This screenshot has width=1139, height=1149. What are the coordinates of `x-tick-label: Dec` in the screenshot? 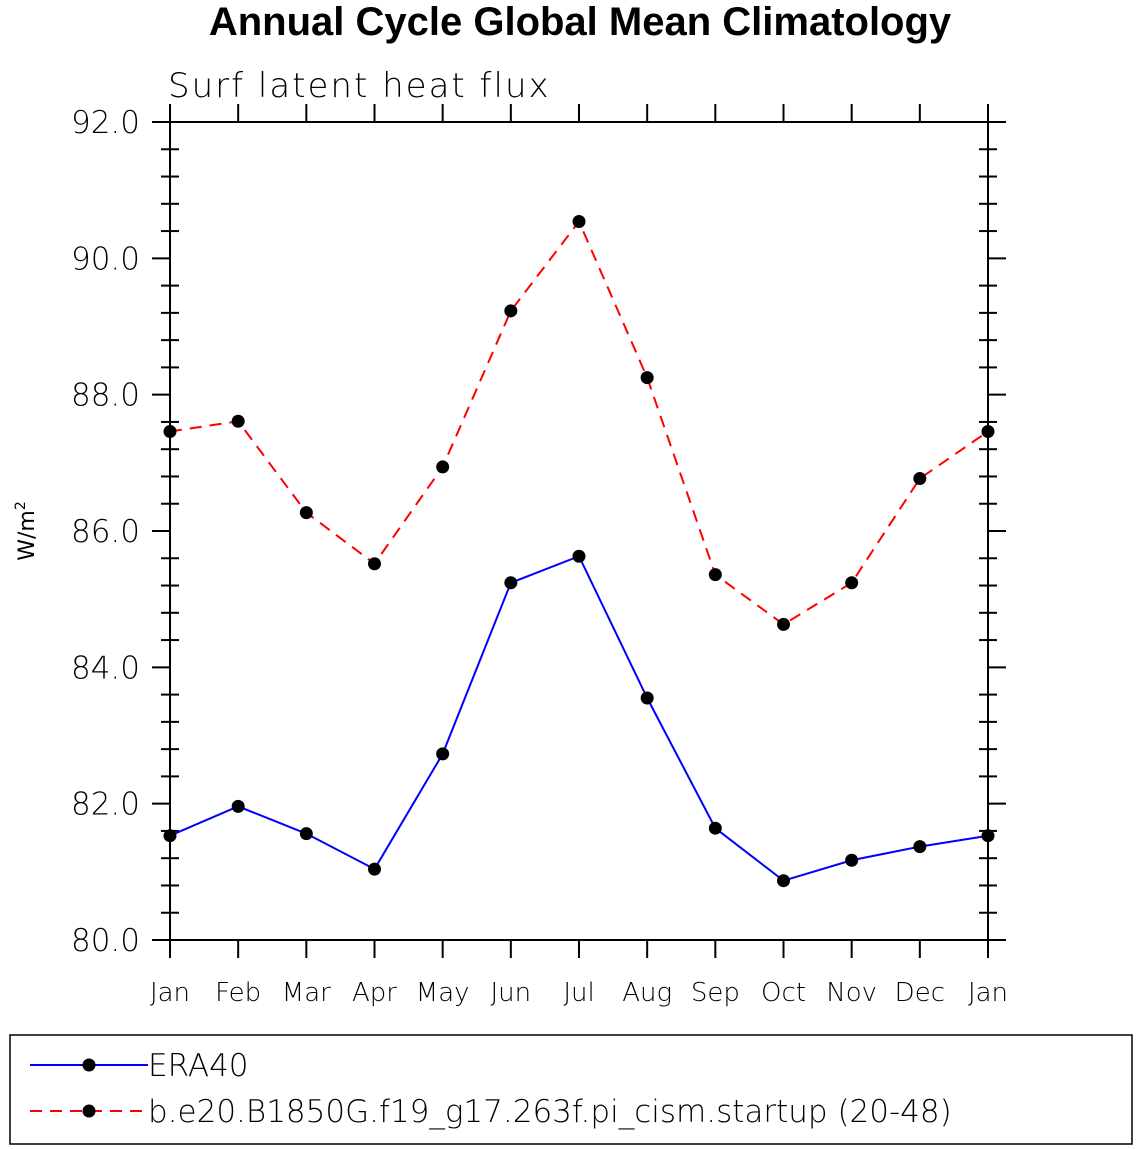 It's located at (920, 993).